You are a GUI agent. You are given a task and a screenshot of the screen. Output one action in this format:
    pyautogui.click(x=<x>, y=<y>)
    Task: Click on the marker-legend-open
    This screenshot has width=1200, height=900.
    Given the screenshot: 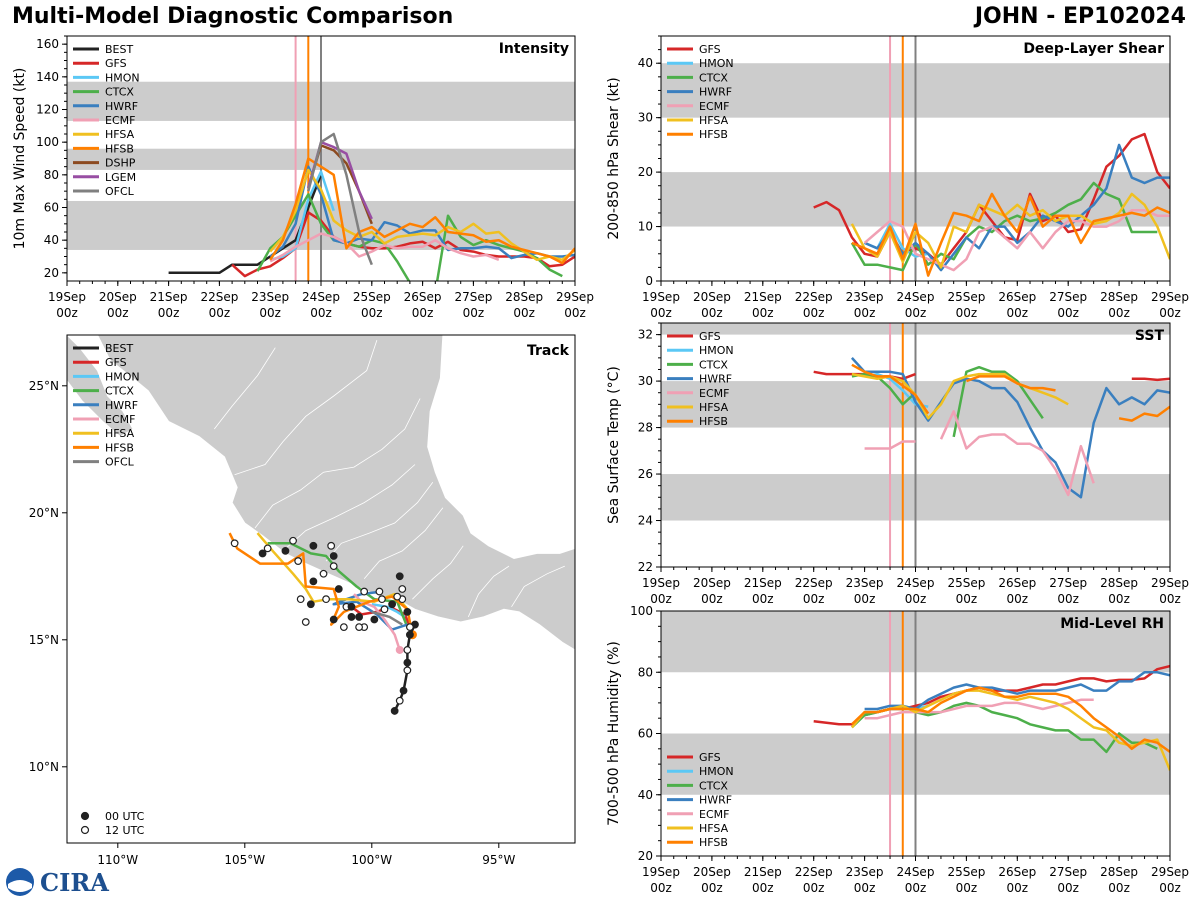 What is the action you would take?
    pyautogui.click(x=85, y=830)
    